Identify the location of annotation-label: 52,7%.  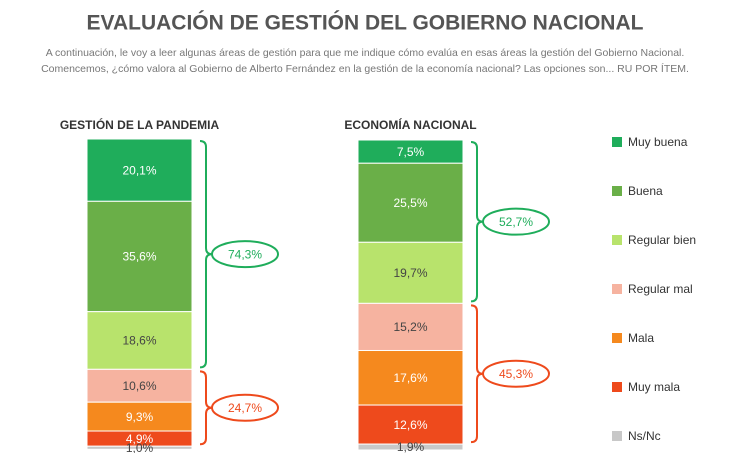
(516, 222).